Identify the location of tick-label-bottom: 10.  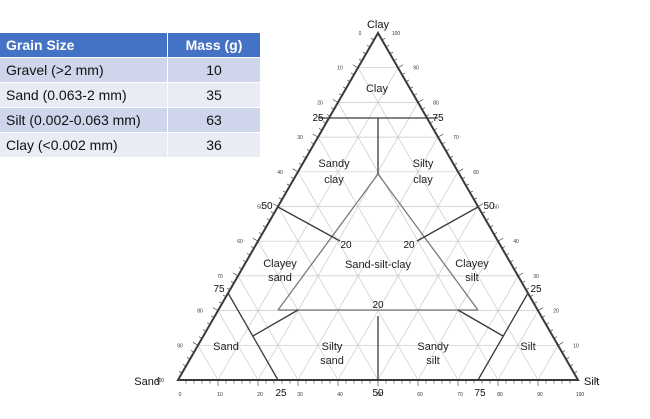
(220, 395).